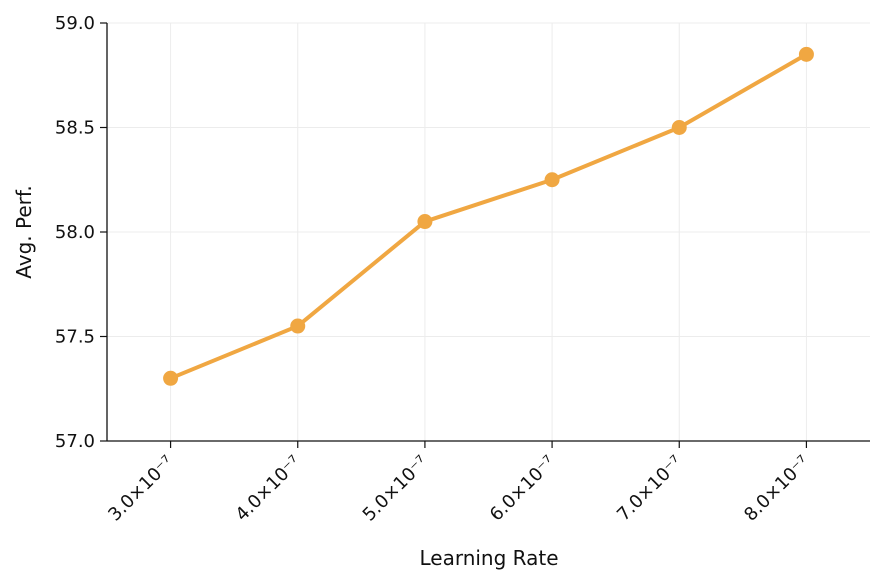 The width and height of the screenshot is (886, 585). What do you see at coordinates (75, 337) in the screenshot?
I see `y-tick-label: 57.5` at bounding box center [75, 337].